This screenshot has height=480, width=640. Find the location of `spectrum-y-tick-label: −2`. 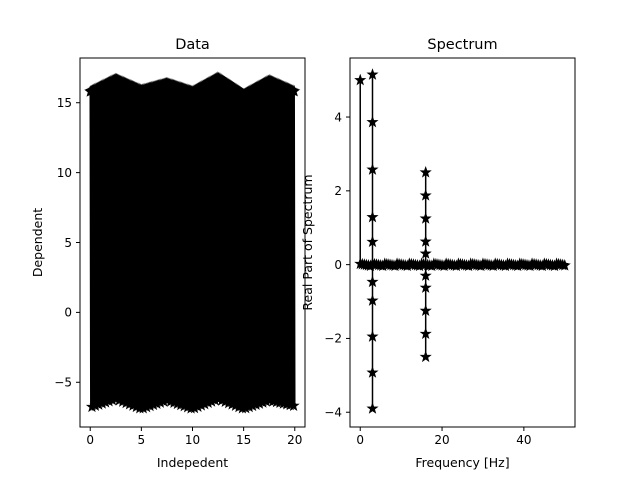

spectrum-y-tick-label: −2 is located at coordinates (333, 339).